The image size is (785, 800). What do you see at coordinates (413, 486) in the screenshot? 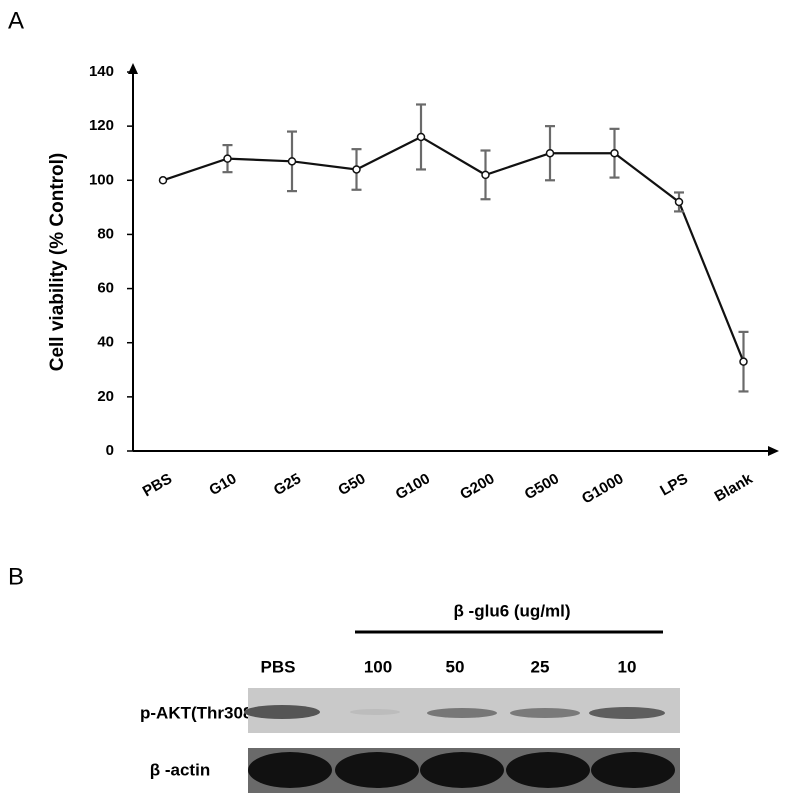
I see `x-tick-label: G100` at bounding box center [413, 486].